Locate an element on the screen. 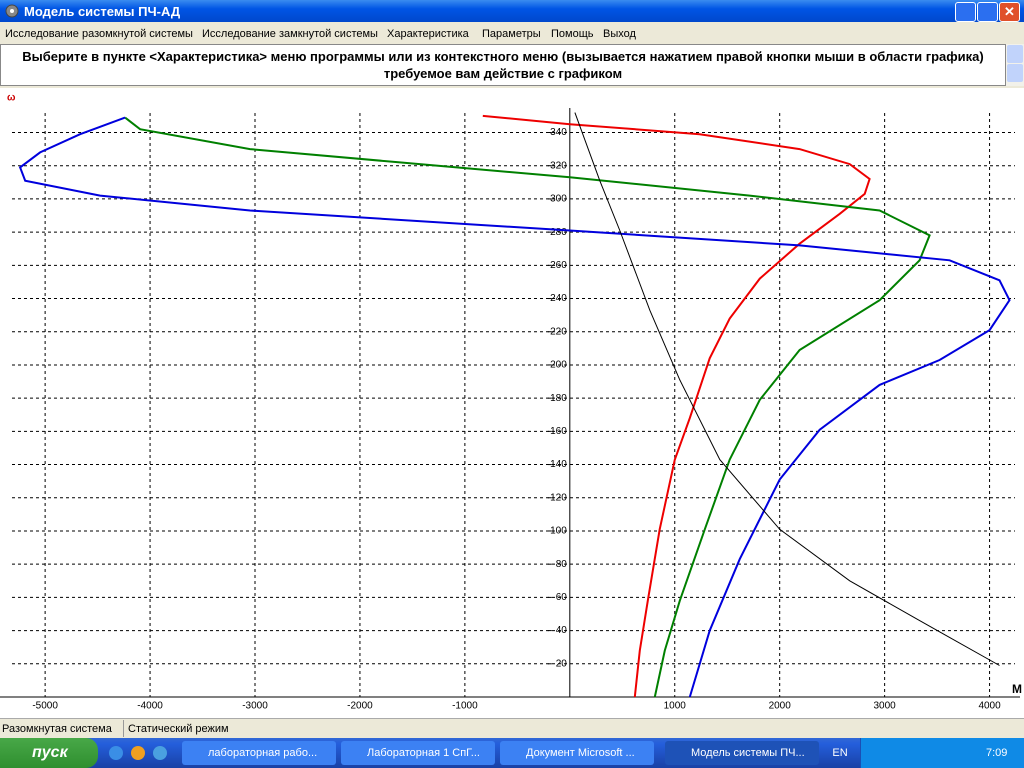 The width and height of the screenshot is (1024, 768). minimize-button is located at coordinates (965, 12).